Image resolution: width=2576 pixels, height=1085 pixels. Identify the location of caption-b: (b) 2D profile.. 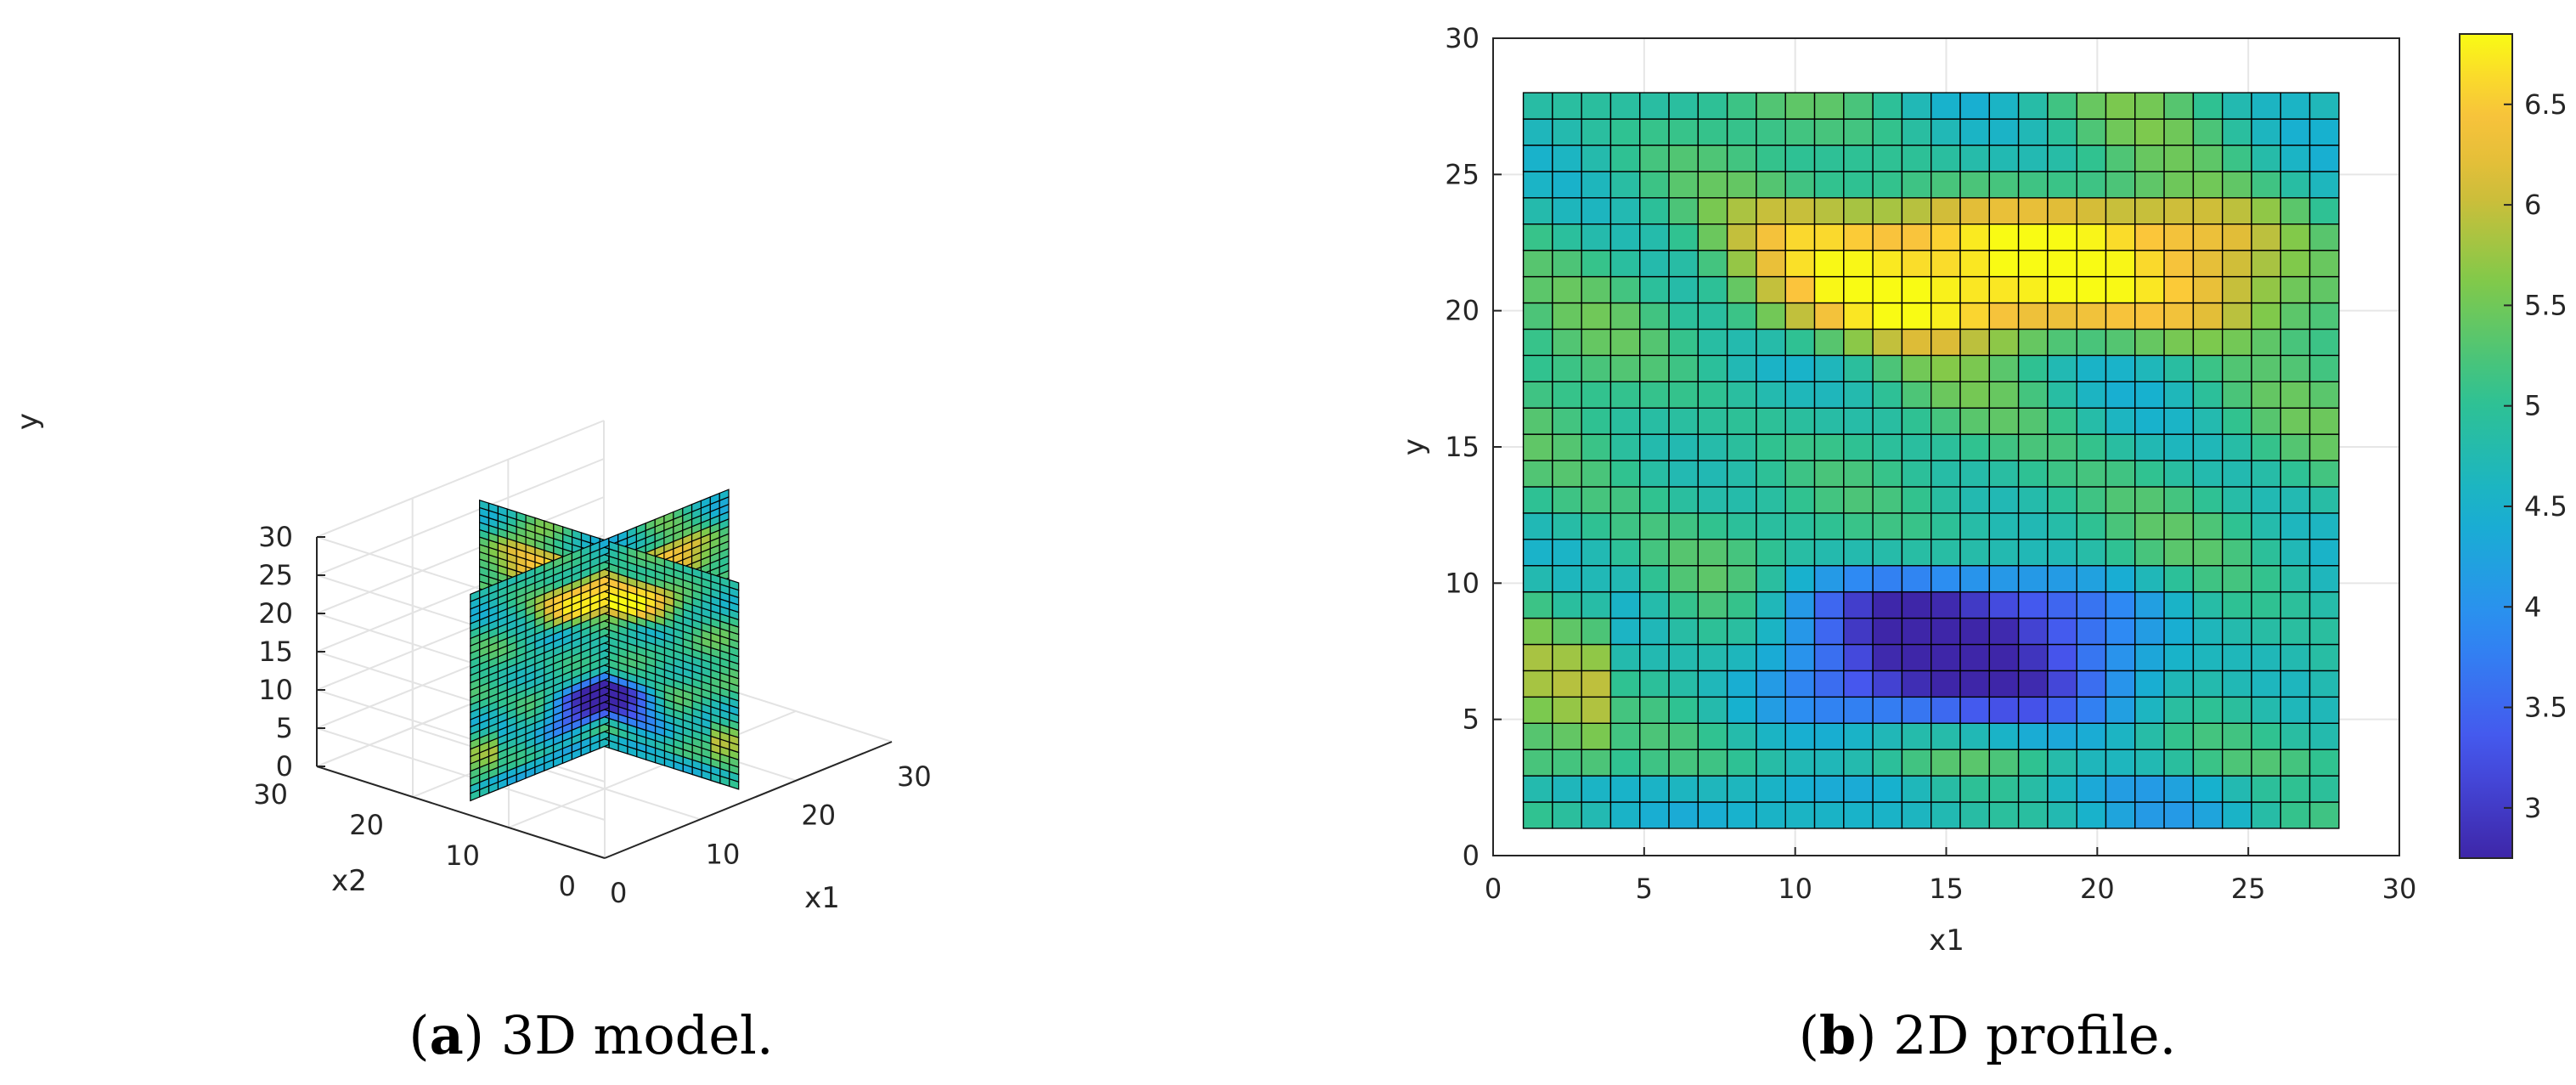
(1988, 1035).